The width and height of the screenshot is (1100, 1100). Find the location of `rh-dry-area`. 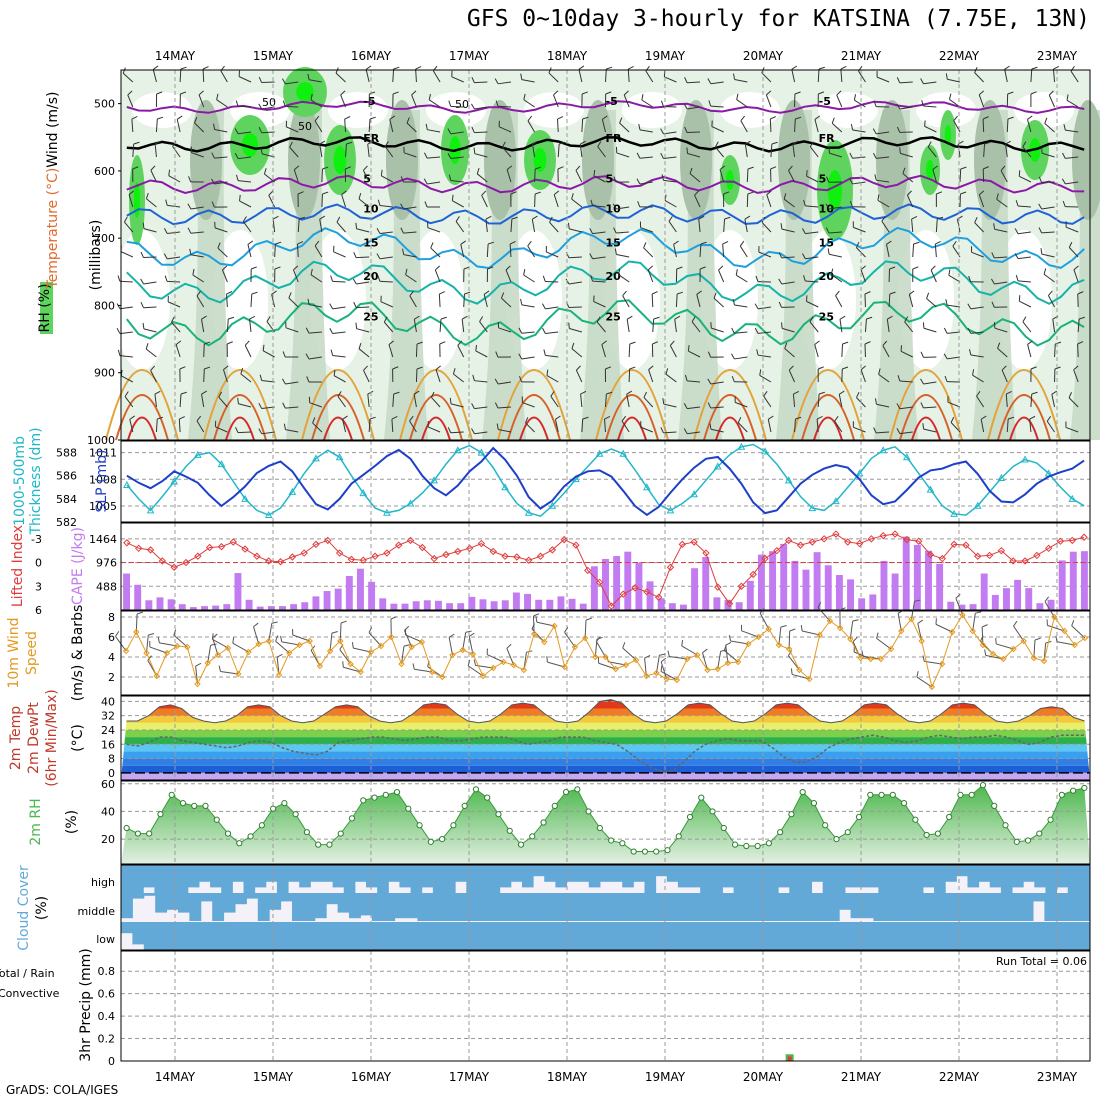

rh-dry-area is located at coordinates (946, 110).